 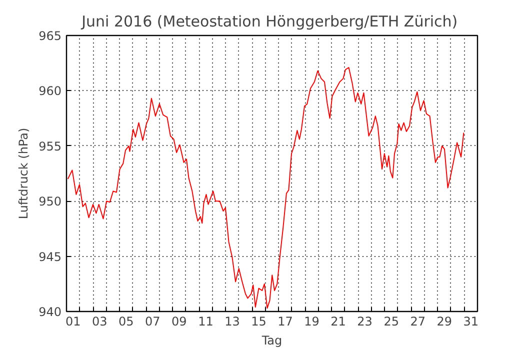 What do you see at coordinates (50, 312) in the screenshot?
I see `y-tick-label: 940` at bounding box center [50, 312].